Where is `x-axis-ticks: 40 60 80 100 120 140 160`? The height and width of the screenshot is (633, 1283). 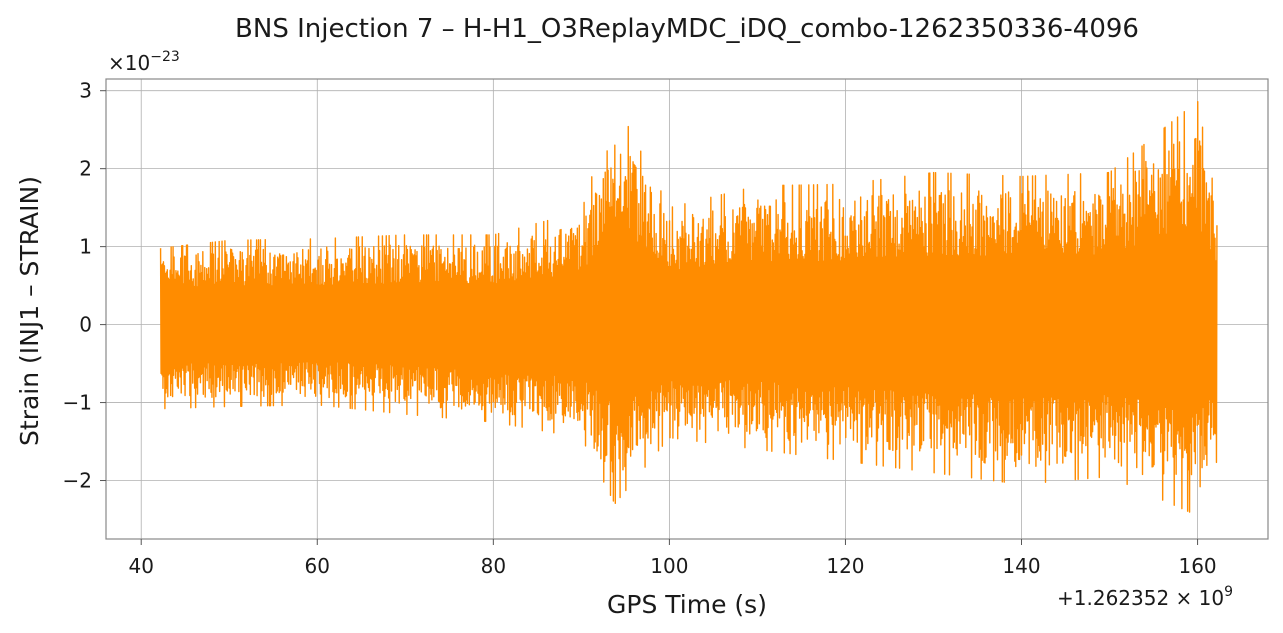
x-axis-ticks: 40 60 80 100 120 140 160 is located at coordinates (672, 558).